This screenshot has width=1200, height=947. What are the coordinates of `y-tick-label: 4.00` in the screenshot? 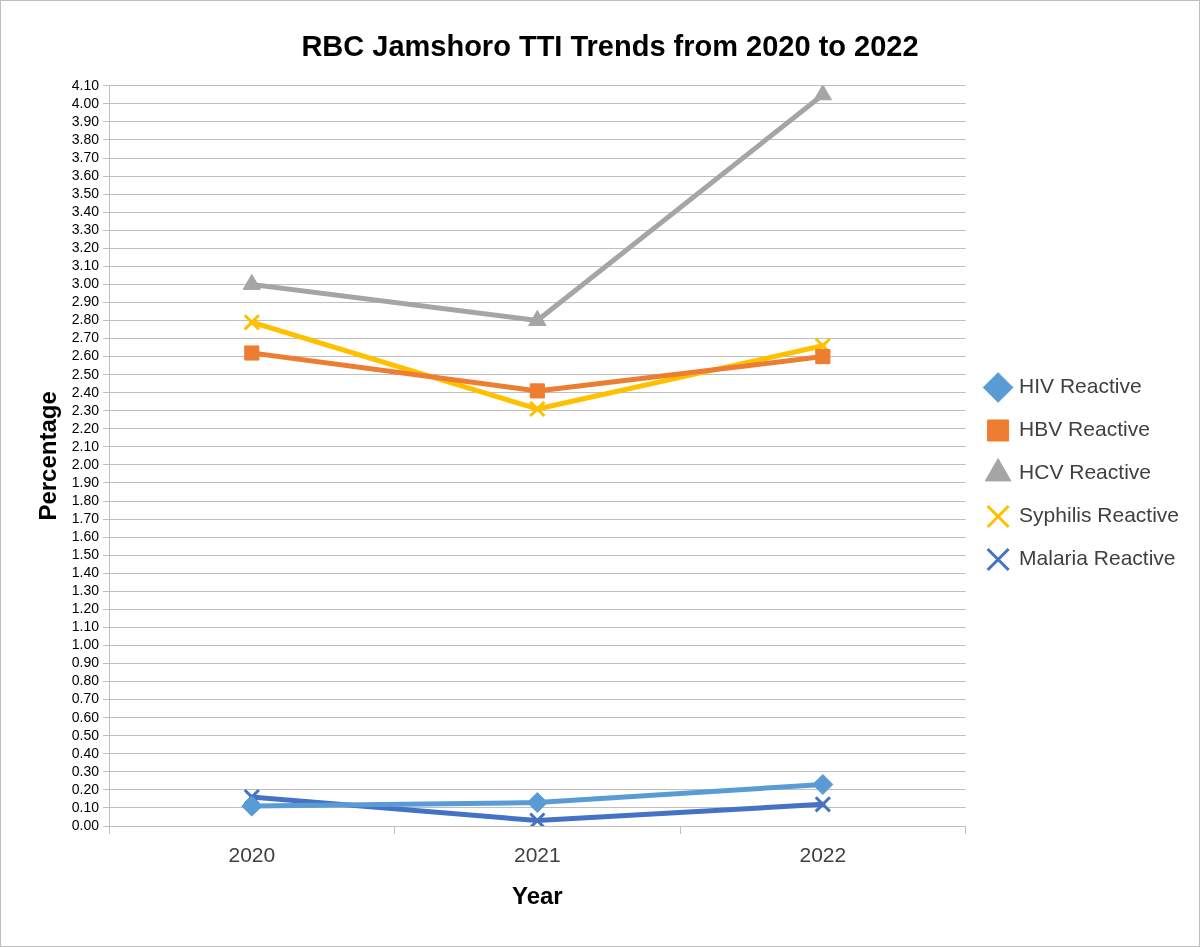 It's located at (85, 102).